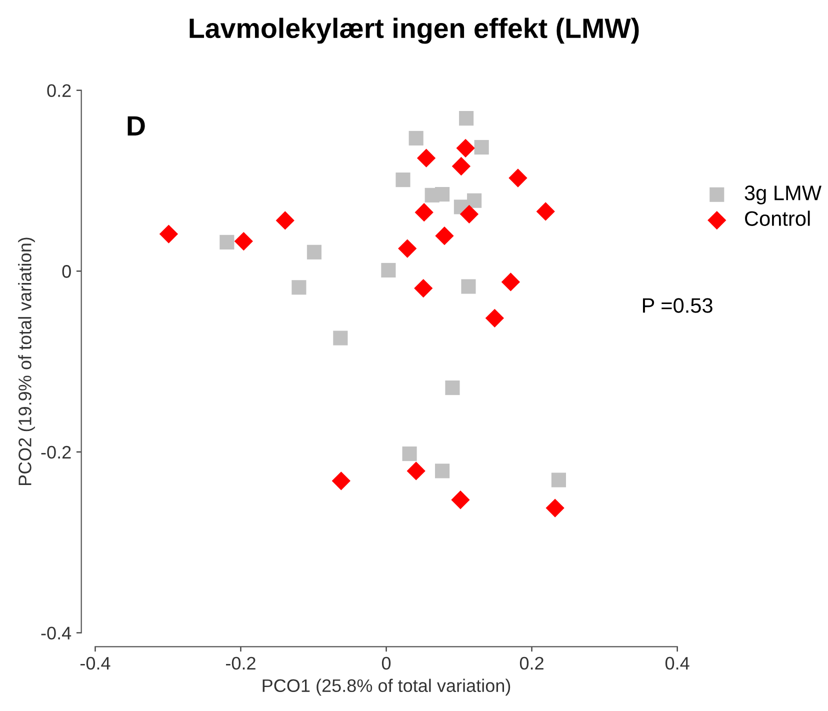 The image size is (828, 711). Describe the element at coordinates (136, 126) in the screenshot. I see `annotation: D` at that location.